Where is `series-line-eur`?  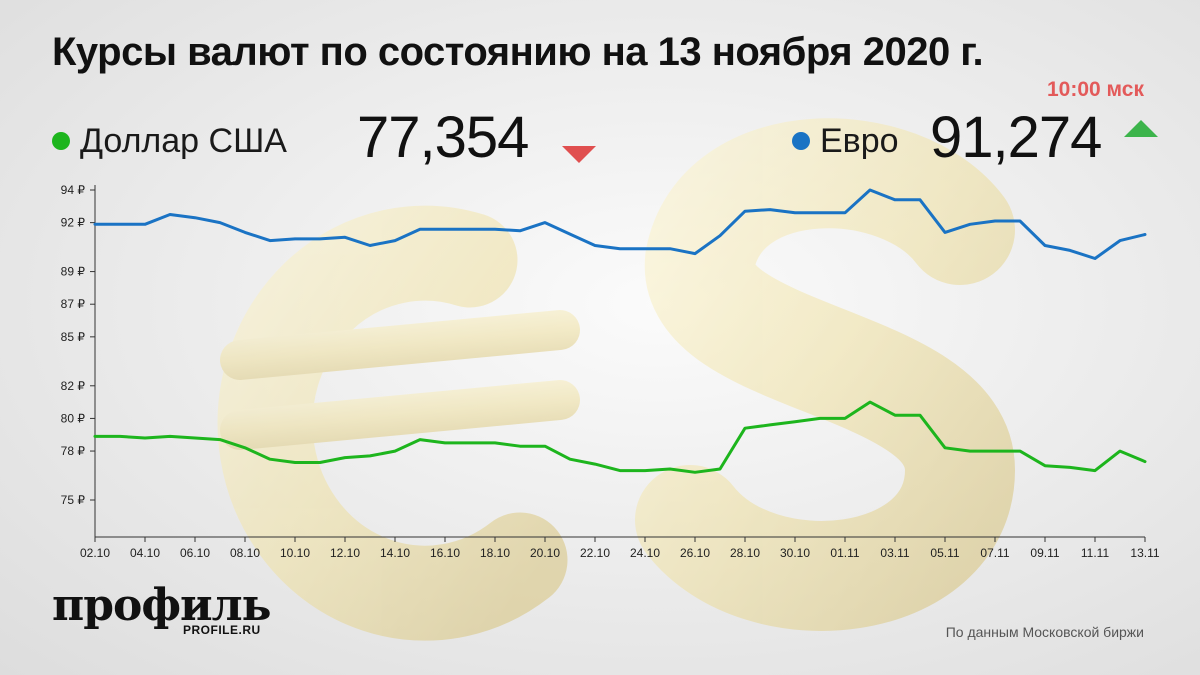
series-line-eur is located at coordinates (620, 224).